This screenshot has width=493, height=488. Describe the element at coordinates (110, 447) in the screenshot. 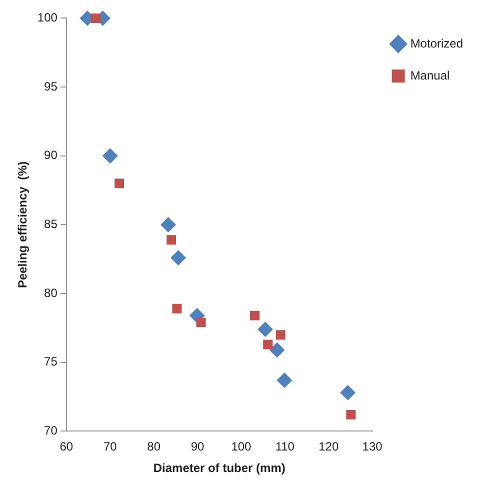

I see `x-tick-label: 70` at that location.